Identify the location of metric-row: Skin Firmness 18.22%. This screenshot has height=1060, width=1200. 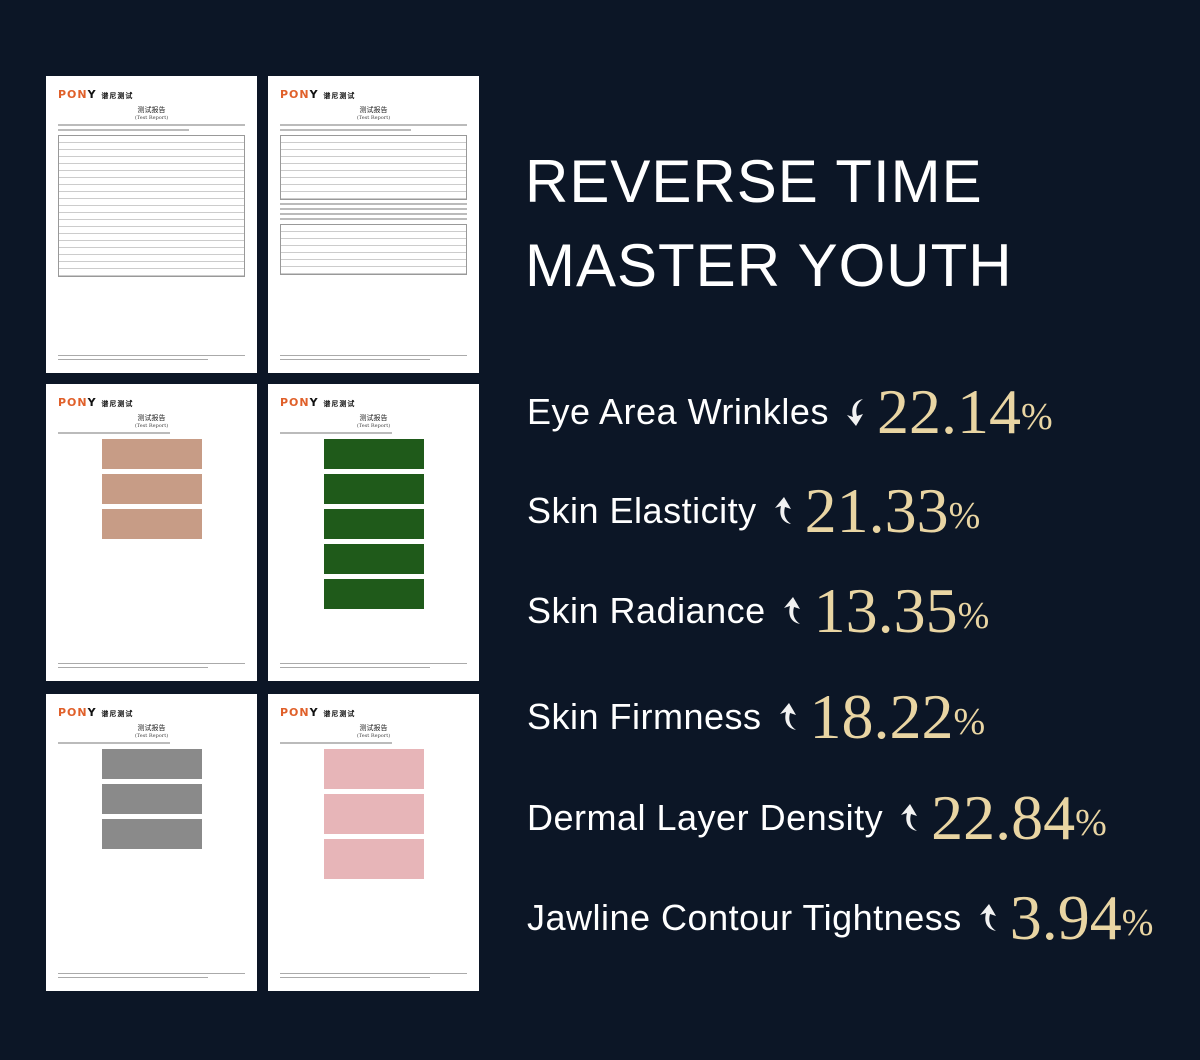
(756, 717).